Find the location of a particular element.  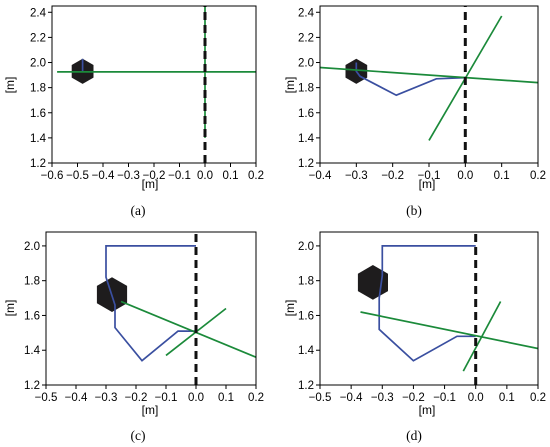

panel-caption: (d) is located at coordinates (414, 435).